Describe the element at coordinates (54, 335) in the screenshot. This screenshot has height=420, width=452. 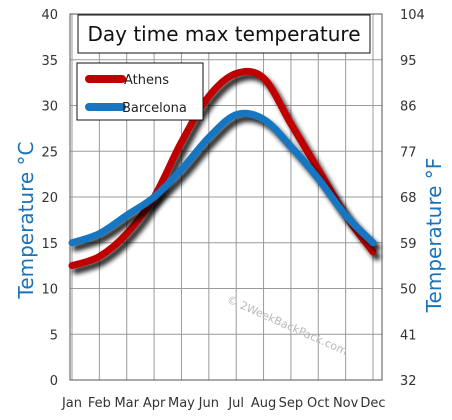
I see `left-tick-label: 5` at that location.